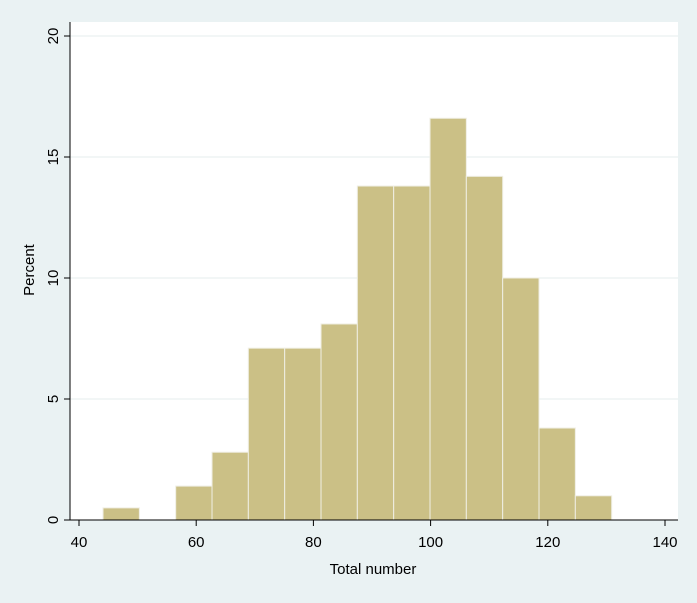  I want to click on y-tick-label: 5, so click(53, 399).